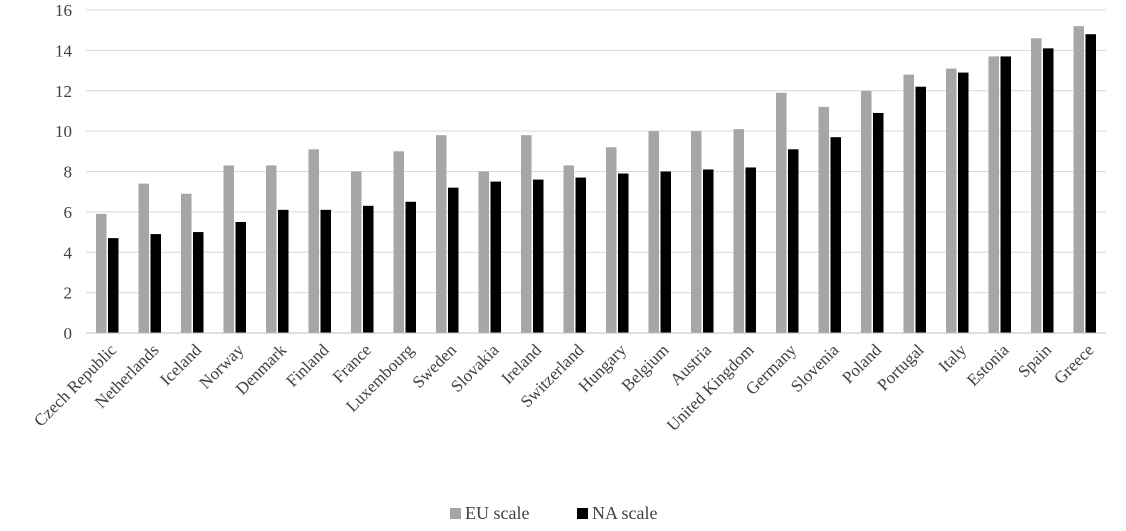  What do you see at coordinates (1090, 183) in the screenshot?
I see `bar-na-scale-greece` at bounding box center [1090, 183].